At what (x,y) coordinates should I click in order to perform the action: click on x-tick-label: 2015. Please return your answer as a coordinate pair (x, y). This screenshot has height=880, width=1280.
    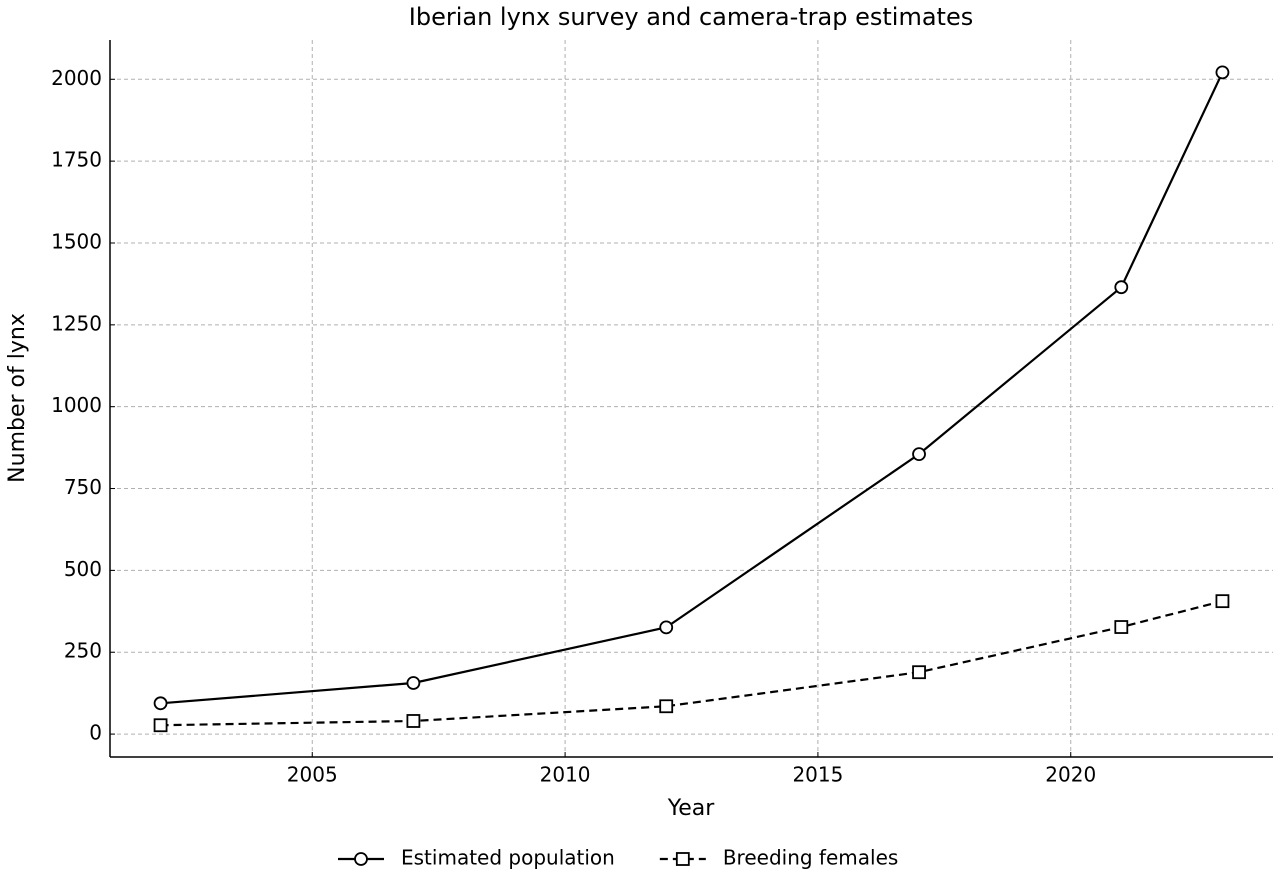
    Looking at the image, I should click on (817, 775).